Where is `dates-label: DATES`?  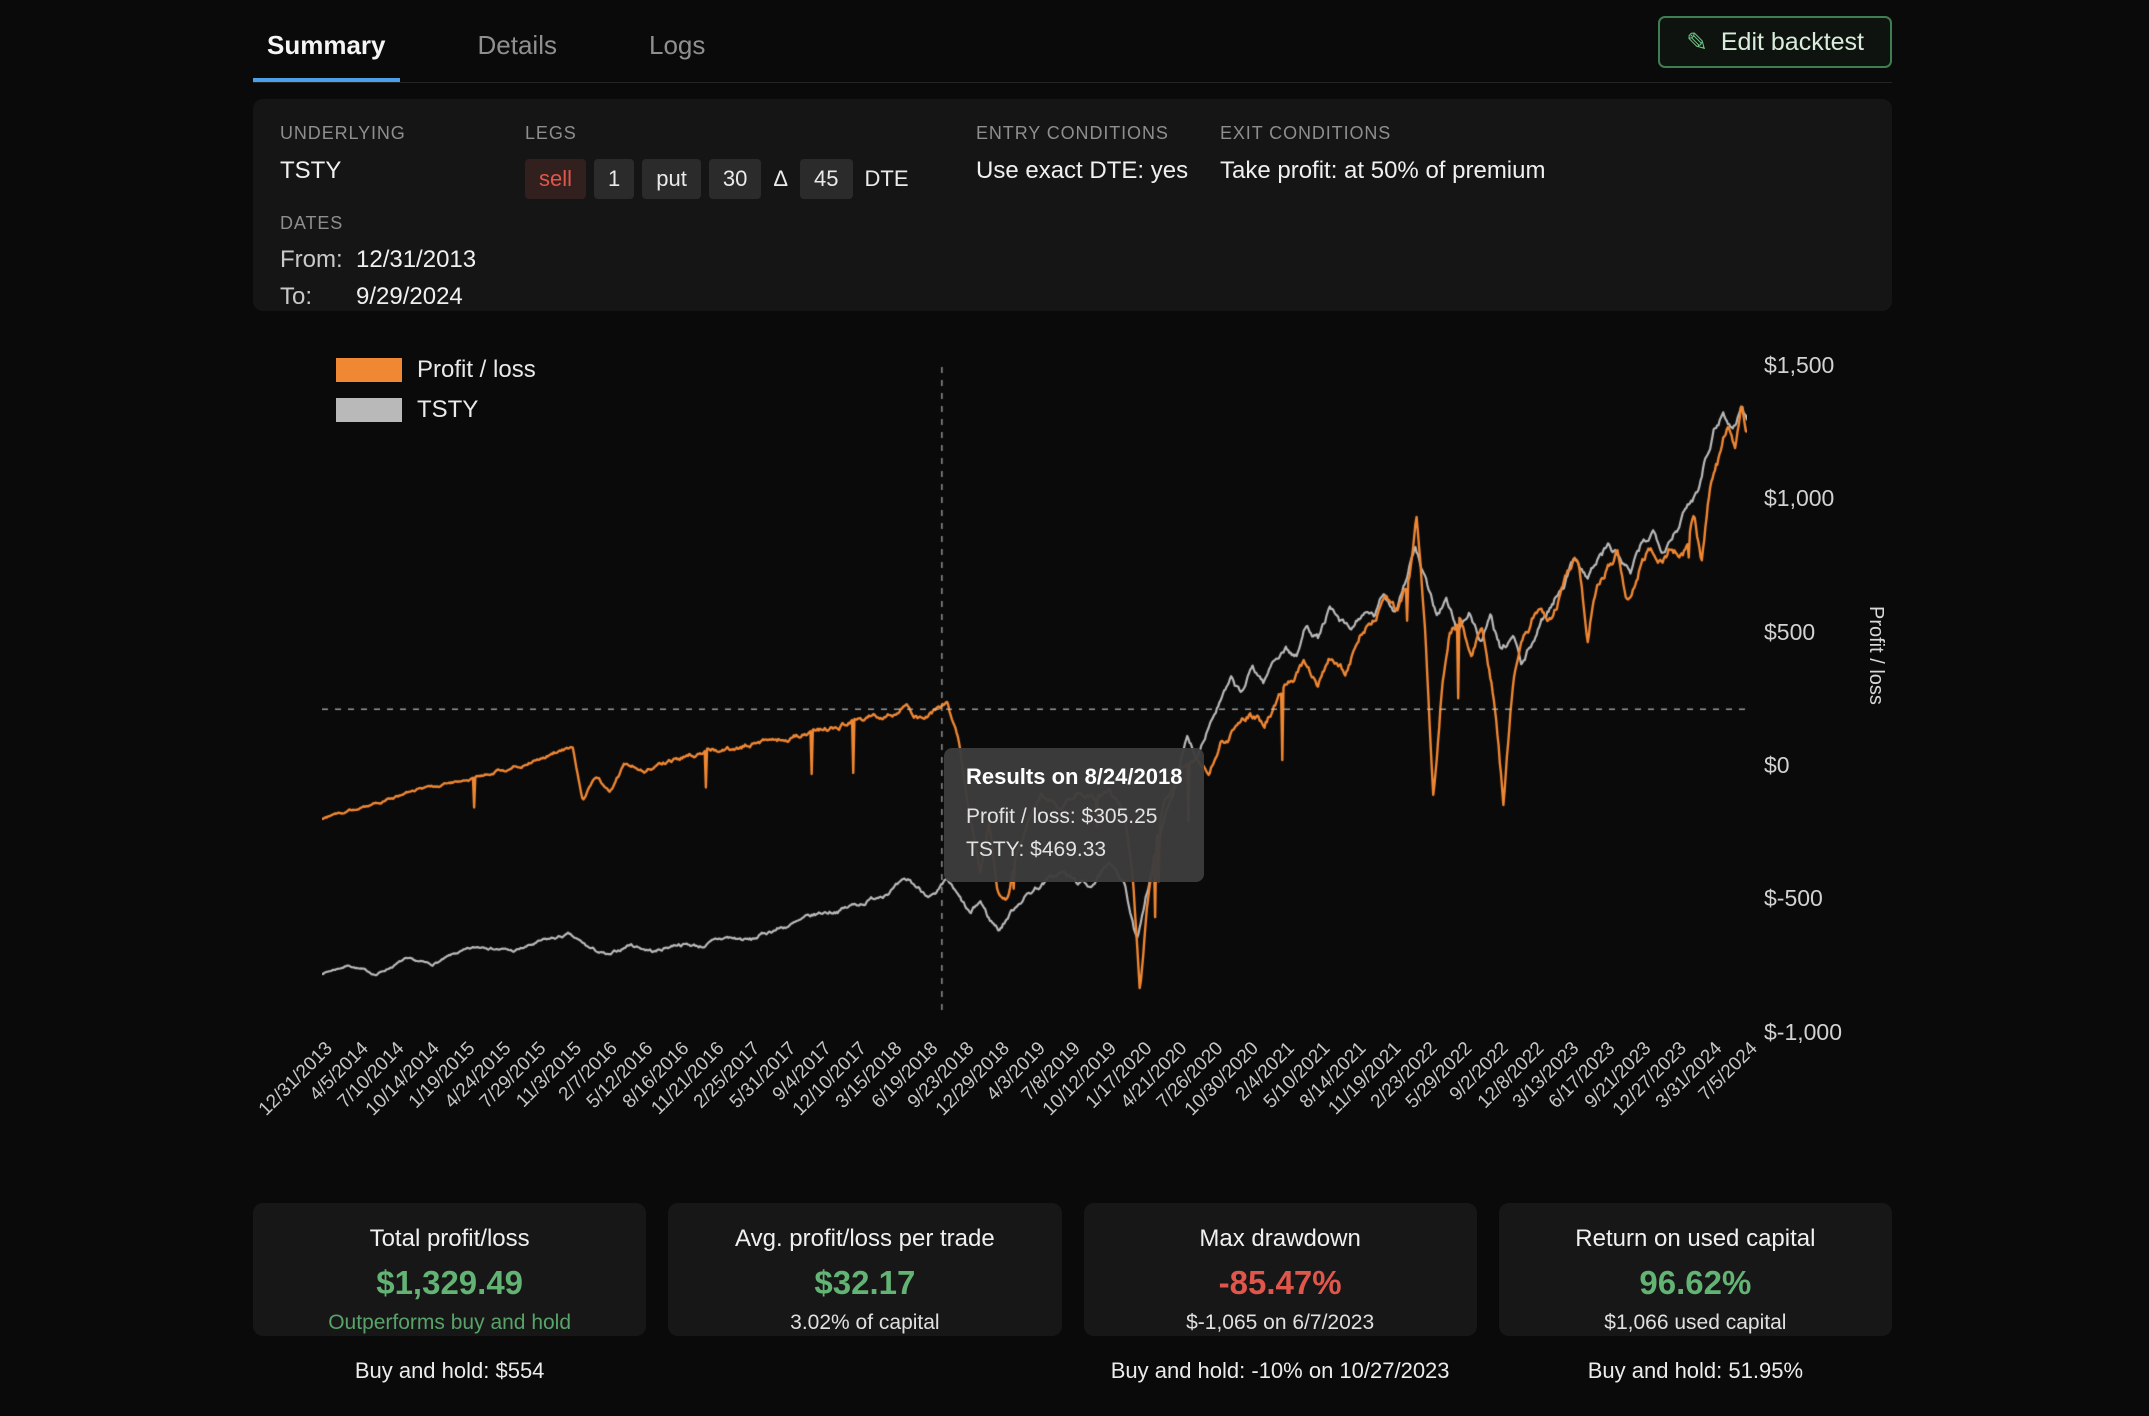 dates-label: DATES is located at coordinates (312, 223).